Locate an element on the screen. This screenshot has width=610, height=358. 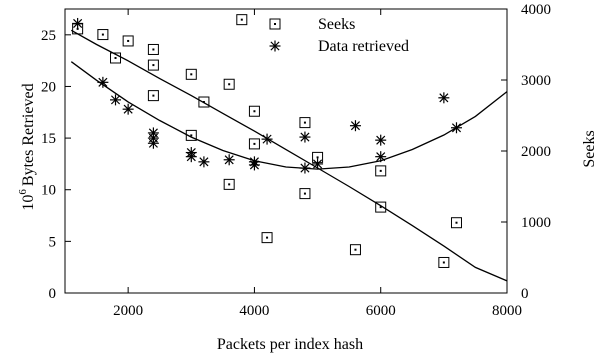
right-y-tick-label: 3000 is located at coordinates (536, 81).